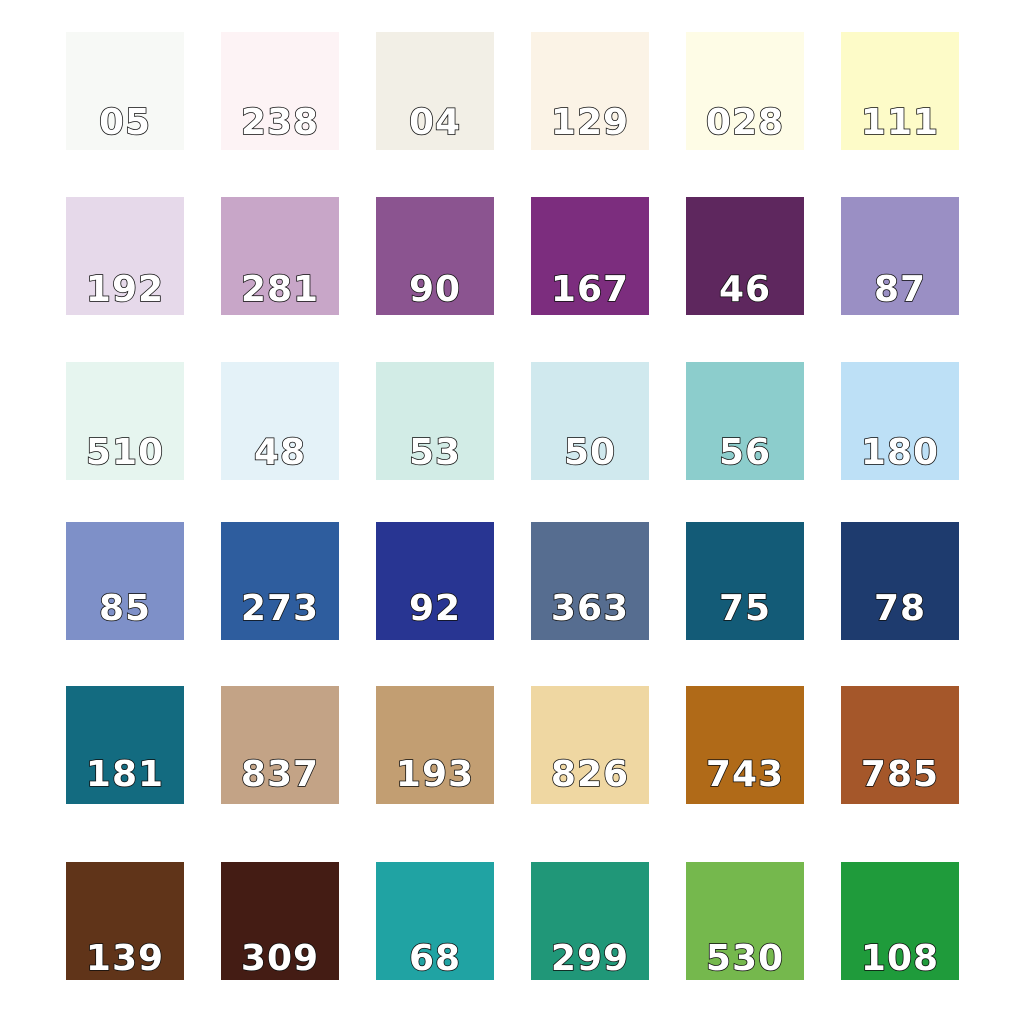  Describe the element at coordinates (590, 452) in the screenshot. I see `swatch-code-label: 50` at that location.